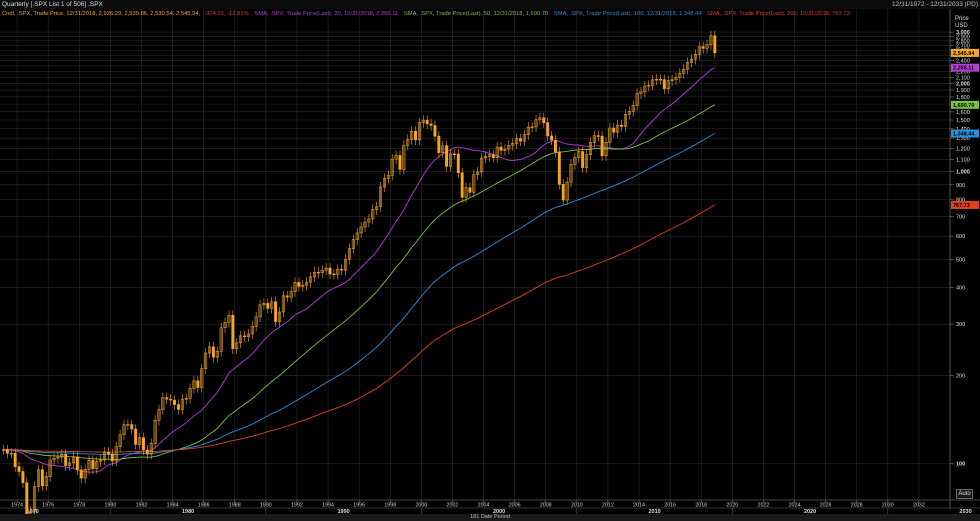  What do you see at coordinates (960, 186) in the screenshot?
I see `y-tick-label: 900` at bounding box center [960, 186].